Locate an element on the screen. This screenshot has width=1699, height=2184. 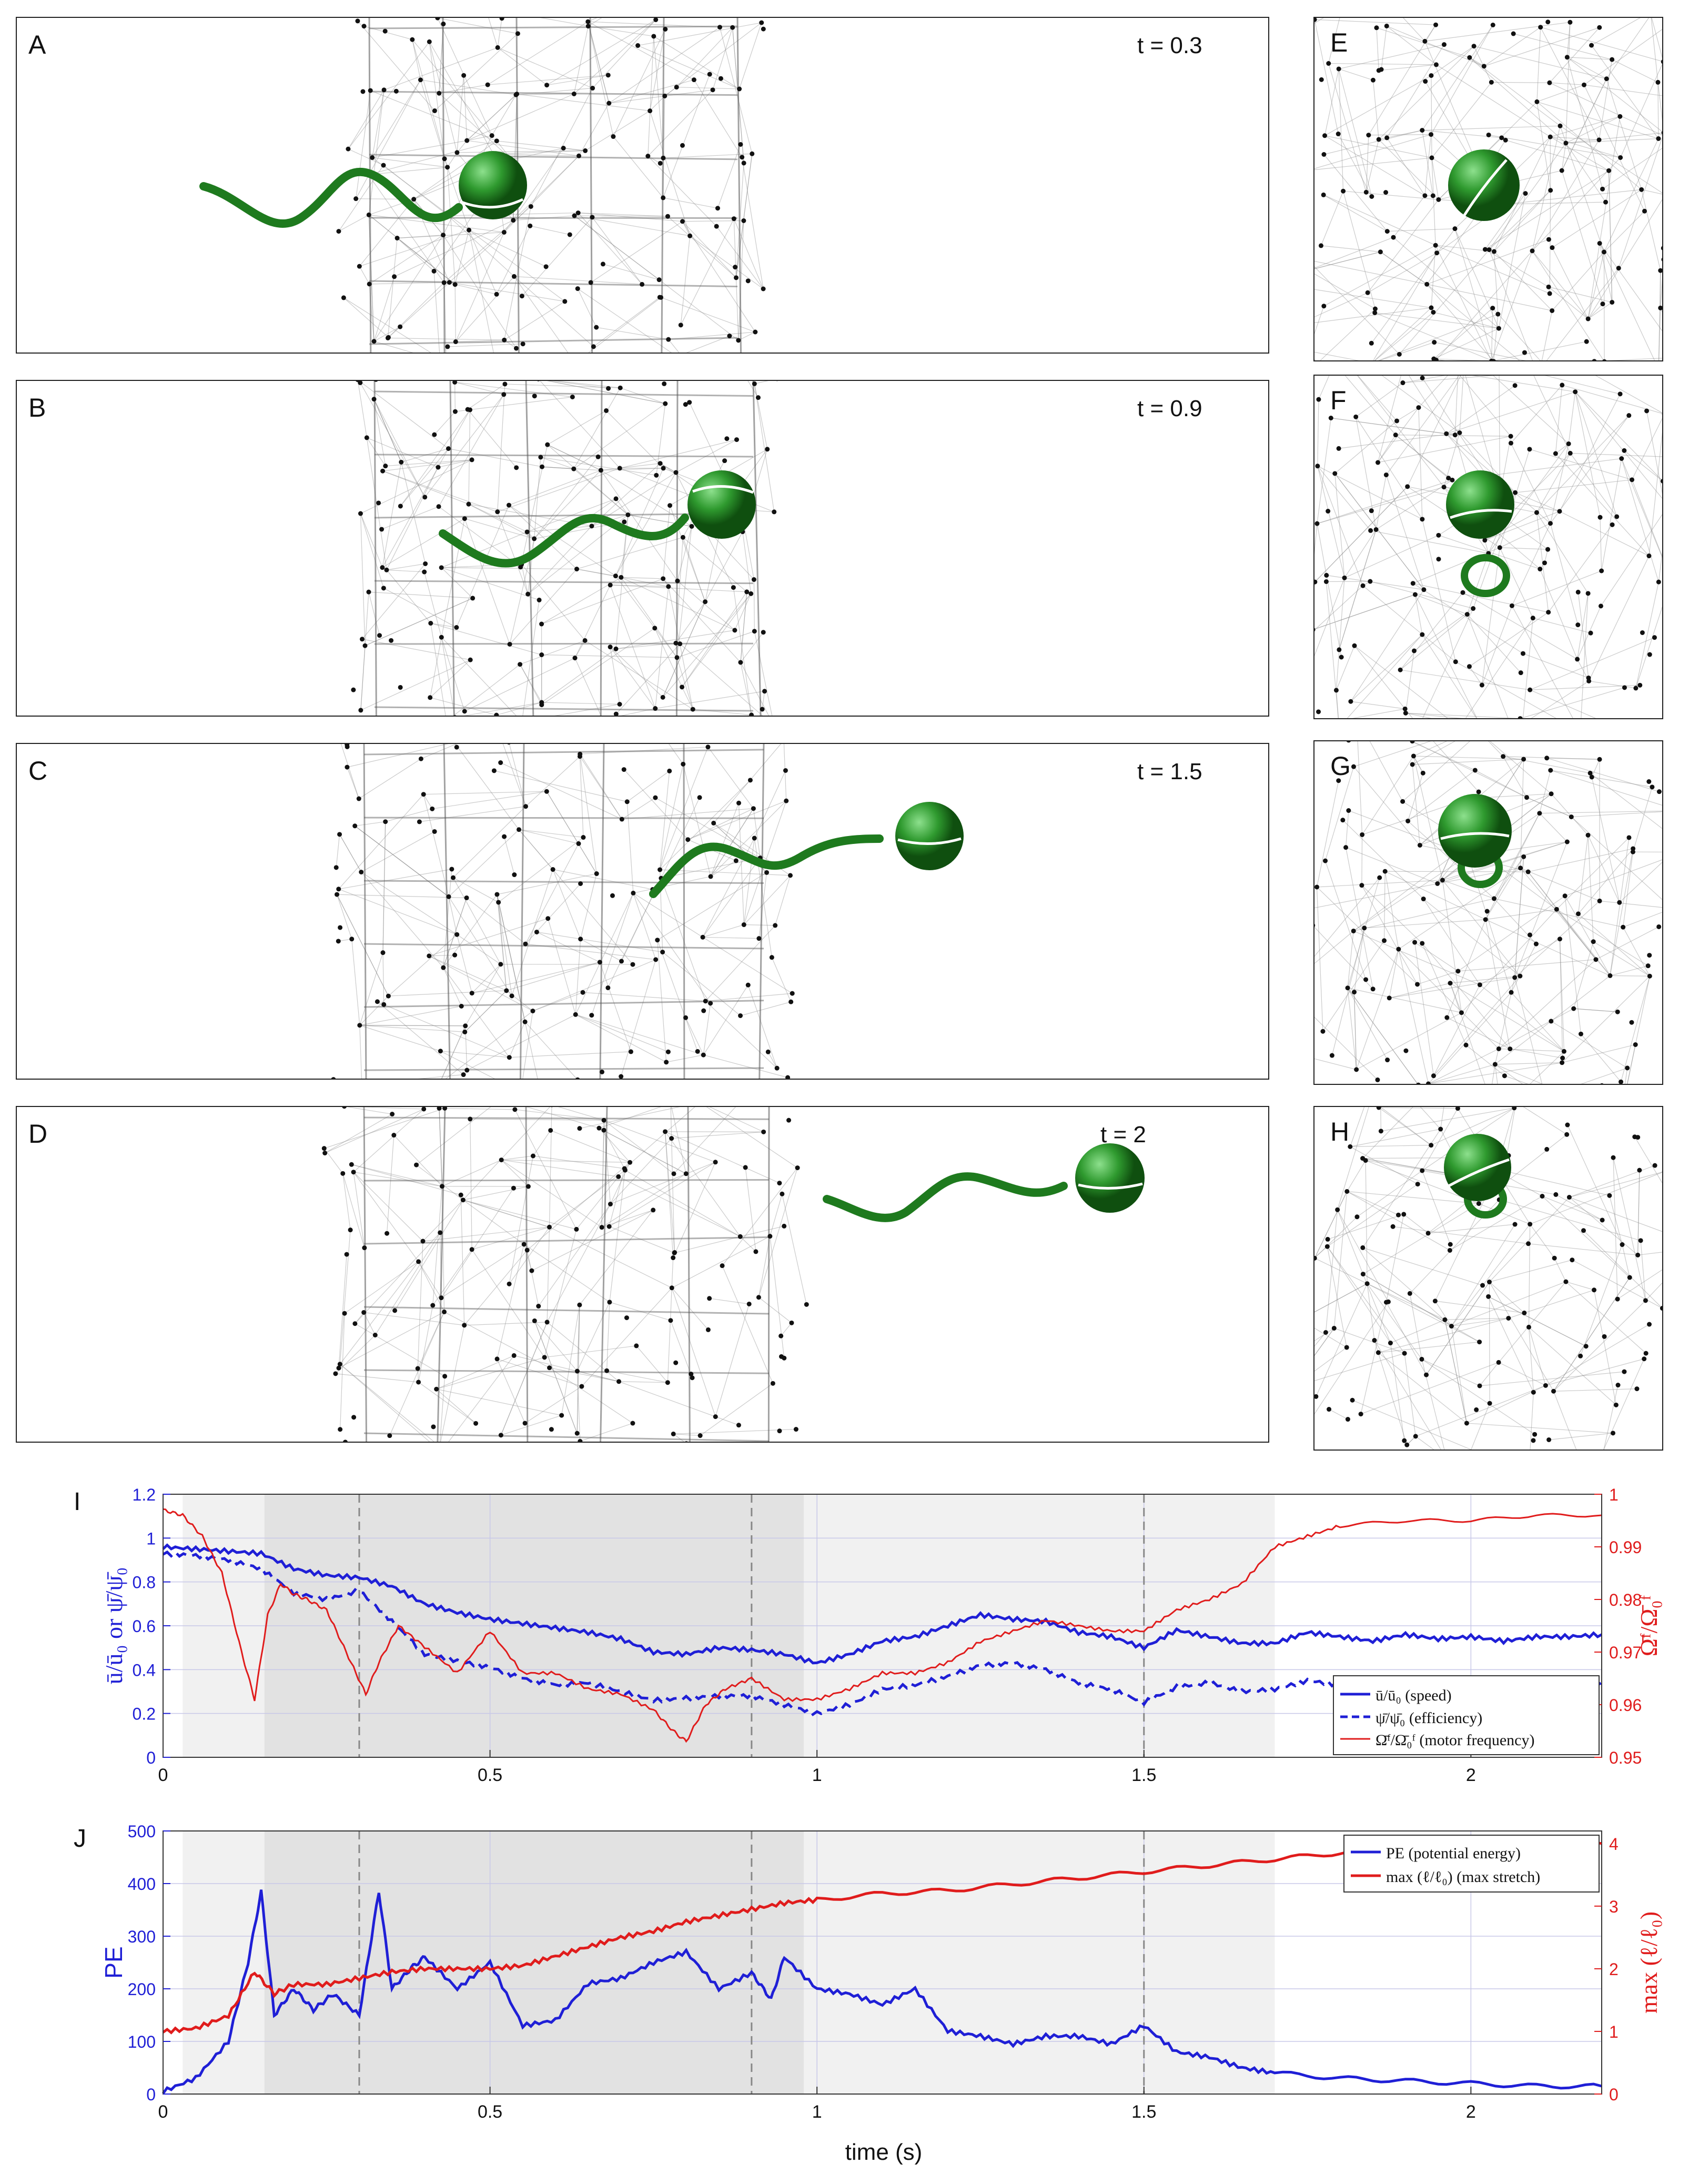
y-tick-label: 0.8 is located at coordinates (144, 1582).